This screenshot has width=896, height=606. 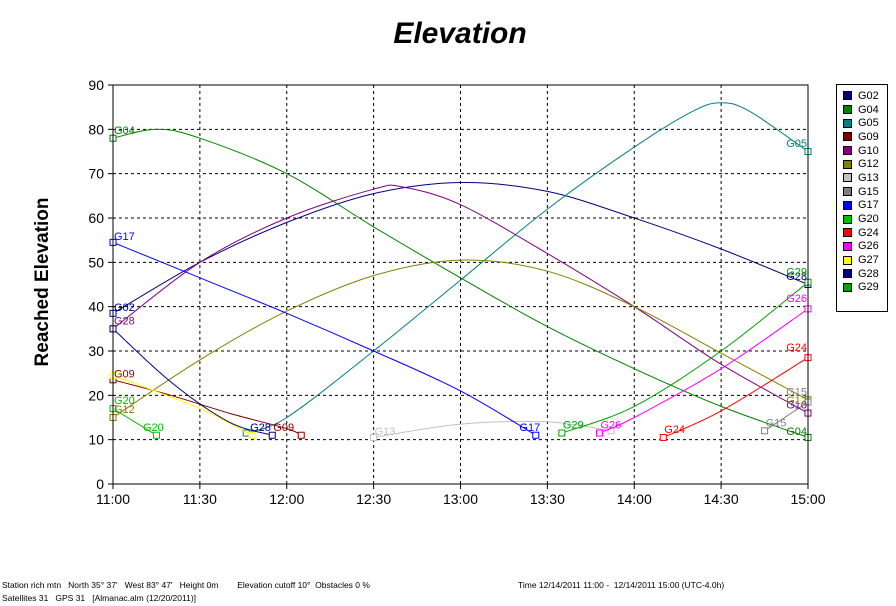 What do you see at coordinates (96, 85) in the screenshot?
I see `y-tick-label: 90` at bounding box center [96, 85].